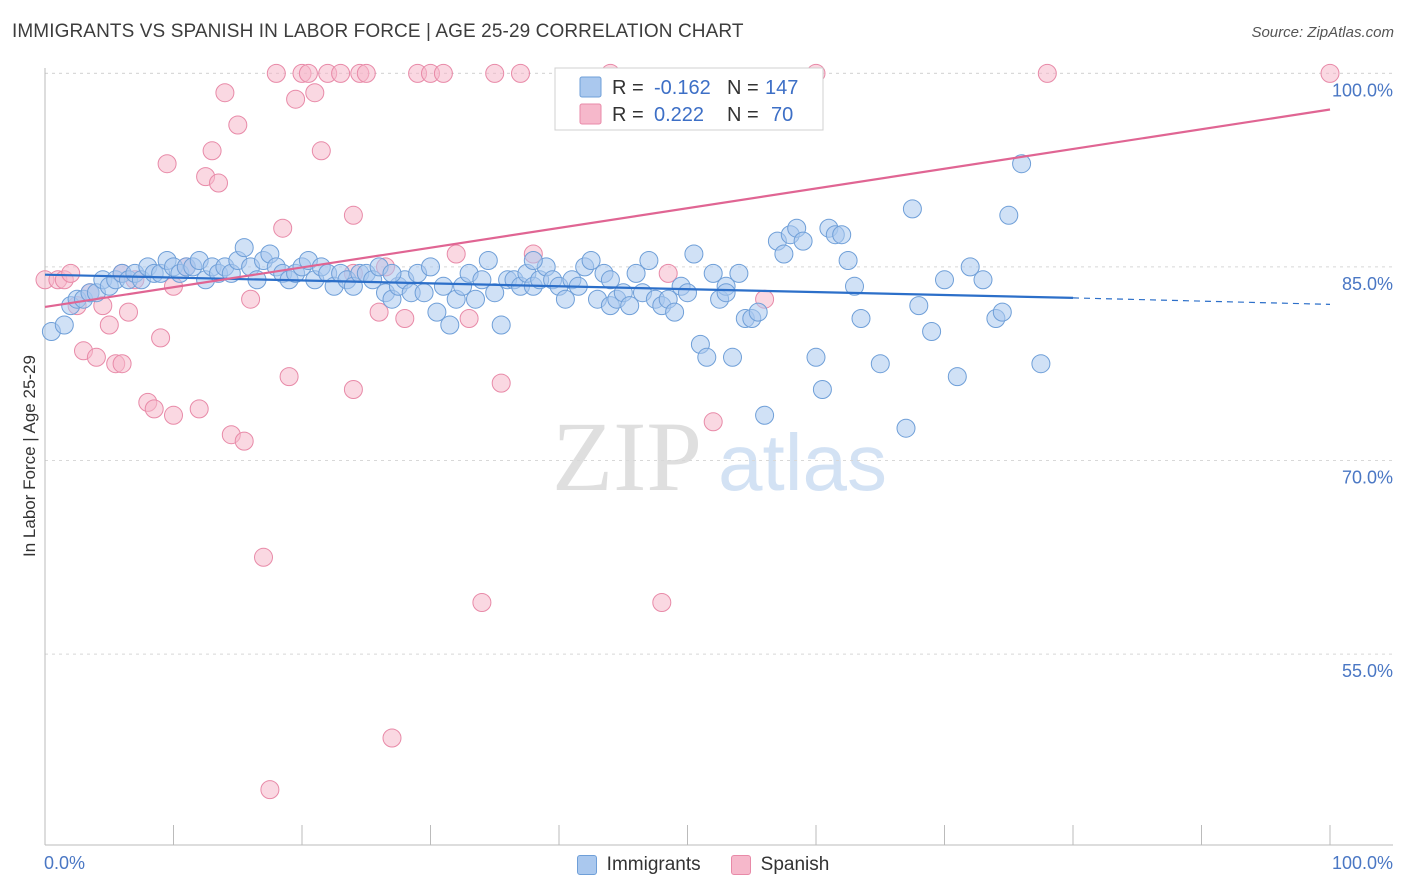  I want to click on legend-swatch-immigrants, so click(590, 87).